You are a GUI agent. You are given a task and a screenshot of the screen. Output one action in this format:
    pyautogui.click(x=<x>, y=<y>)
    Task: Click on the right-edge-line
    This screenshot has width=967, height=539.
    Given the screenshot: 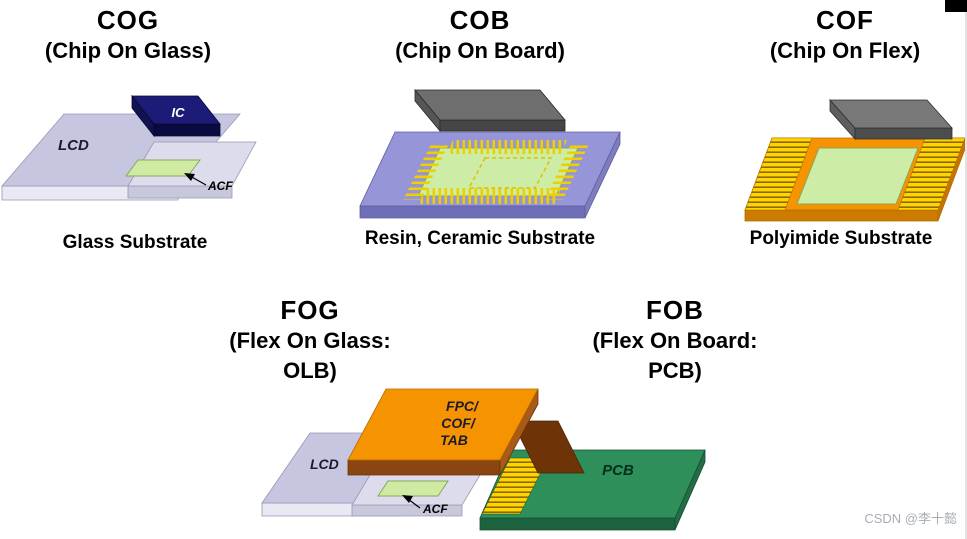 What is the action you would take?
    pyautogui.click(x=966, y=269)
    